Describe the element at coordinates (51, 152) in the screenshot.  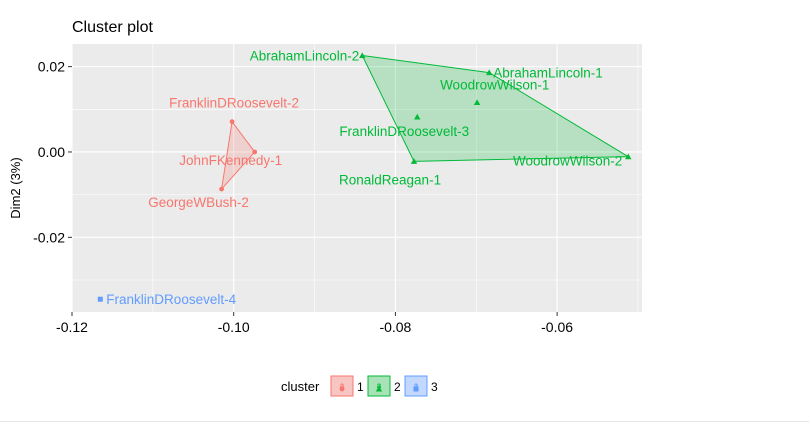
I see `y-tick-label: 0.00` at that location.